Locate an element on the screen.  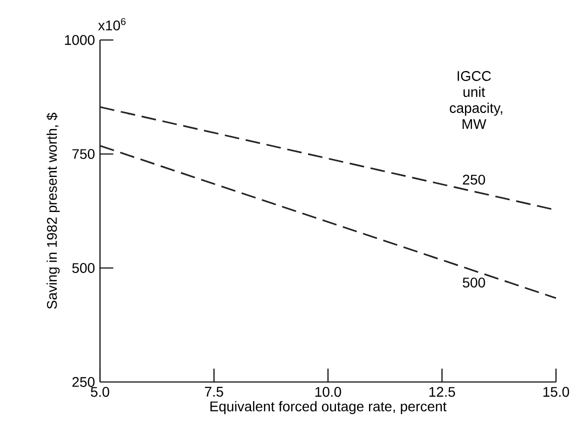
y-tick-label: 1000 is located at coordinates (79, 40).